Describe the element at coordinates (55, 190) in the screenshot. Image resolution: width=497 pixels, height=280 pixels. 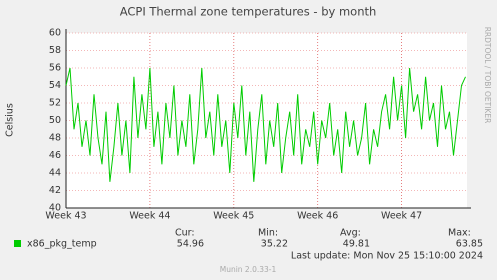
I see `y-tick-label: 42` at that location.